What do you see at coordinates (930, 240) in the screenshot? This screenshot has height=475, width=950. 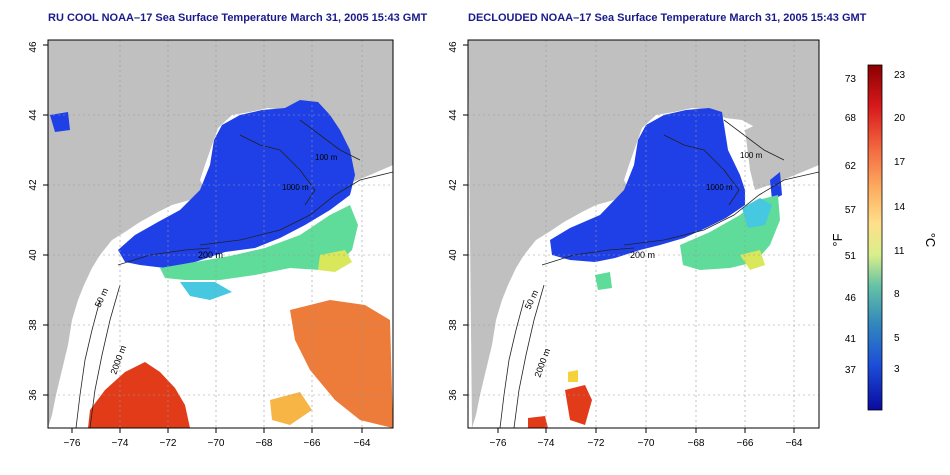 I see `celsius-unit-label: °C` at bounding box center [930, 240].